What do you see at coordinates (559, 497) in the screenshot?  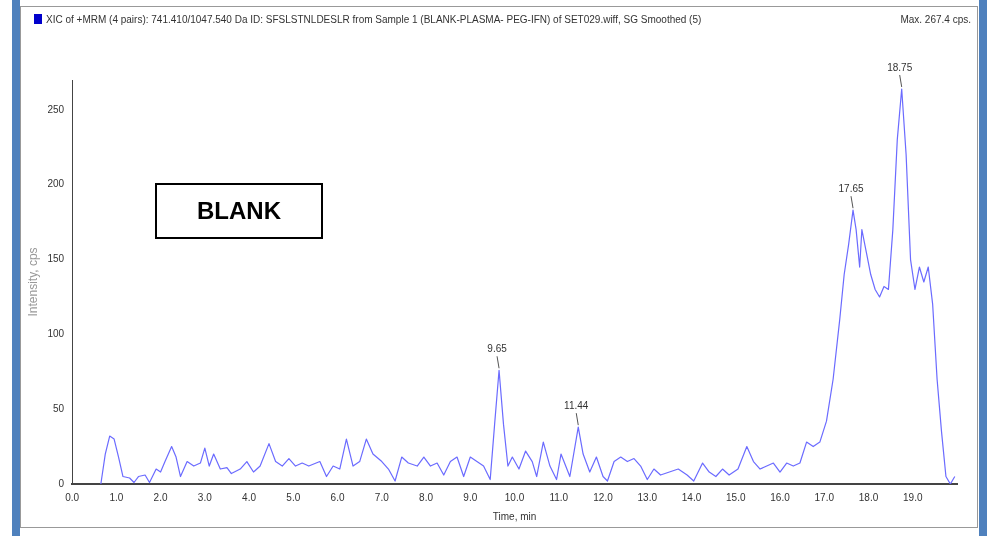 I see `x-tick-label: 11.0` at bounding box center [559, 497].